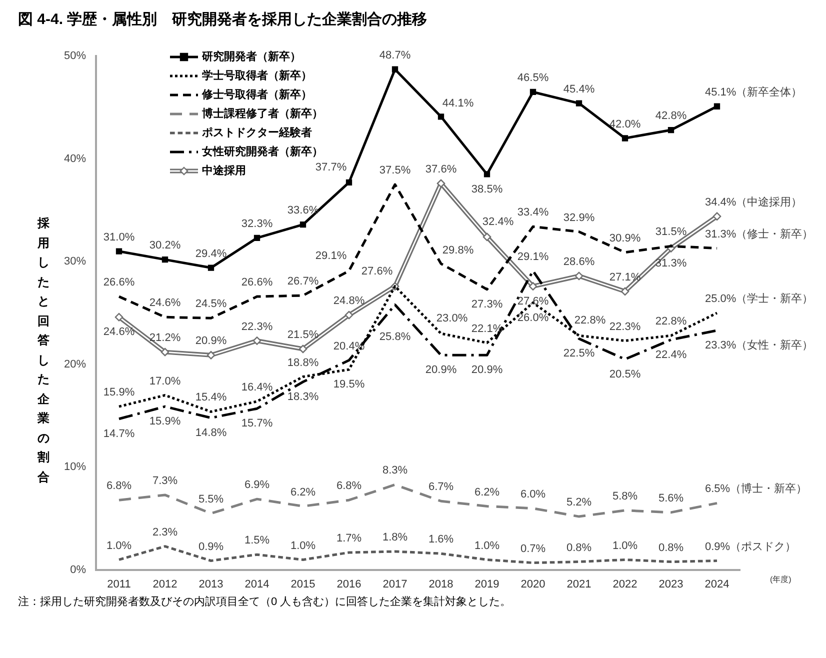 The width and height of the screenshot is (826, 658). I want to click on data-label: 6.5%（博士・新卒）, so click(756, 489).